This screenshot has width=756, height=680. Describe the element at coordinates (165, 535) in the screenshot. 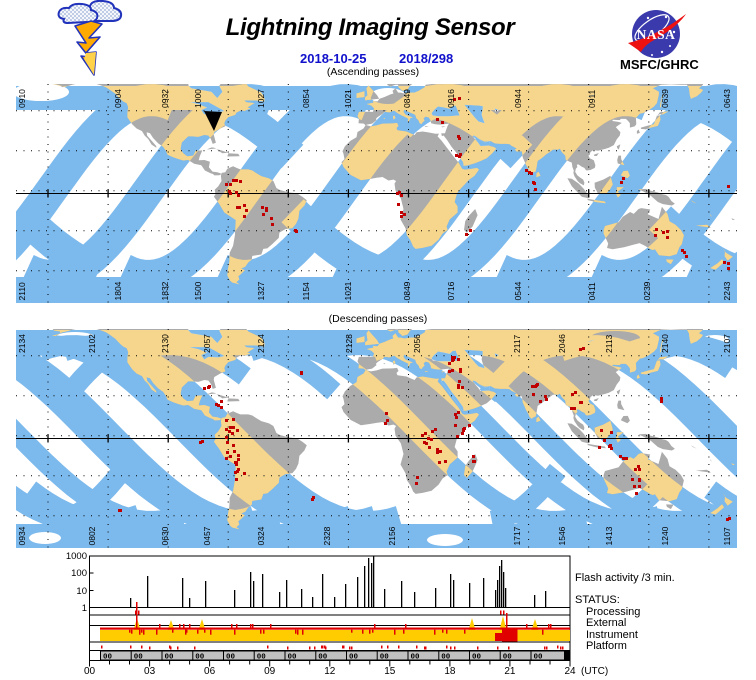

I see `svg-text: 0630` at that location.